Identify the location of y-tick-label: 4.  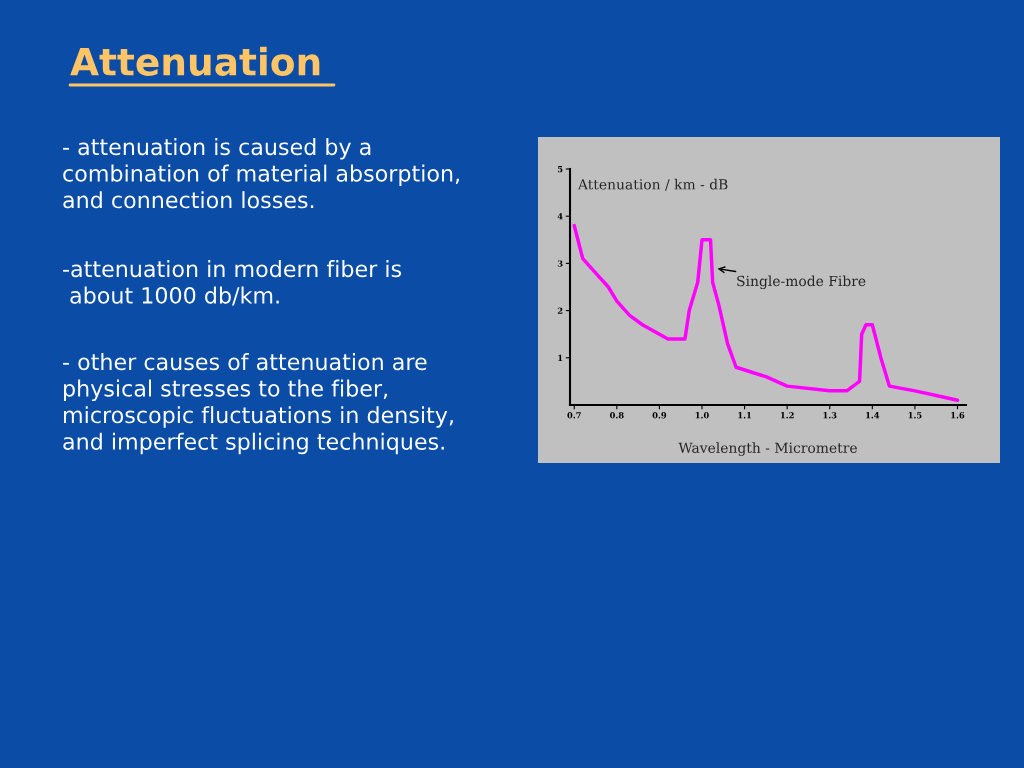
(560, 216).